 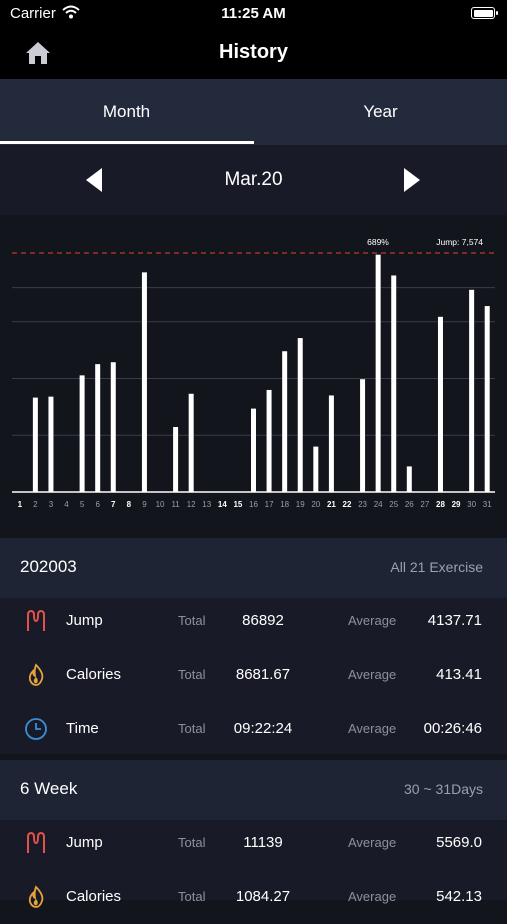 What do you see at coordinates (459, 242) in the screenshot?
I see `reference-value-label: Jump: 7,574` at bounding box center [459, 242].